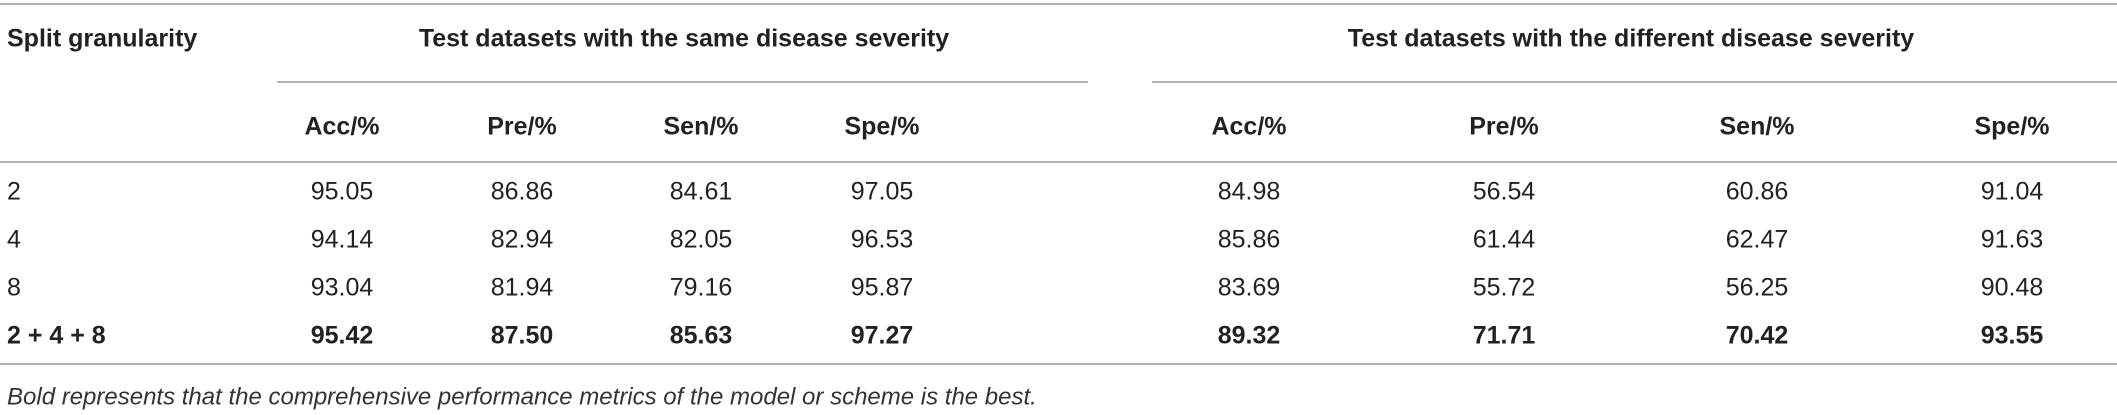 The image size is (2117, 415). I want to click on cell: 95.87, so click(882, 288).